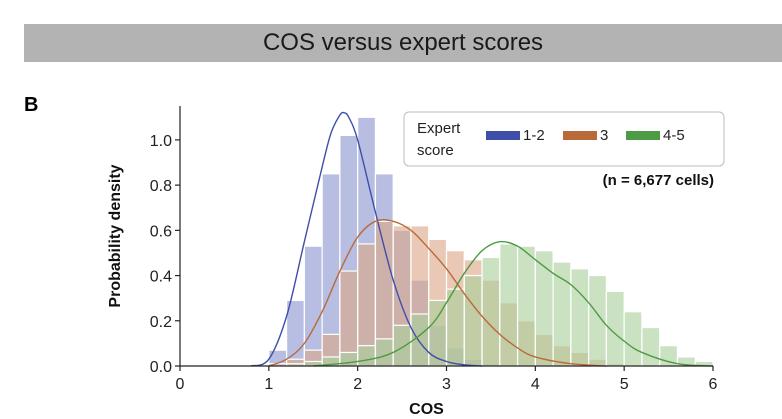 This screenshot has width=782, height=419. What do you see at coordinates (161, 231) in the screenshot?
I see `y-tick-label: 0.6` at bounding box center [161, 231].